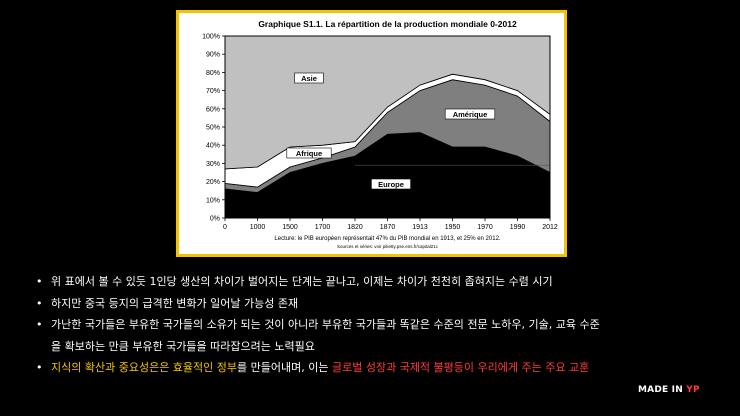  What do you see at coordinates (518, 227) in the screenshot?
I see `x-tick-label: 1990` at bounding box center [518, 227].